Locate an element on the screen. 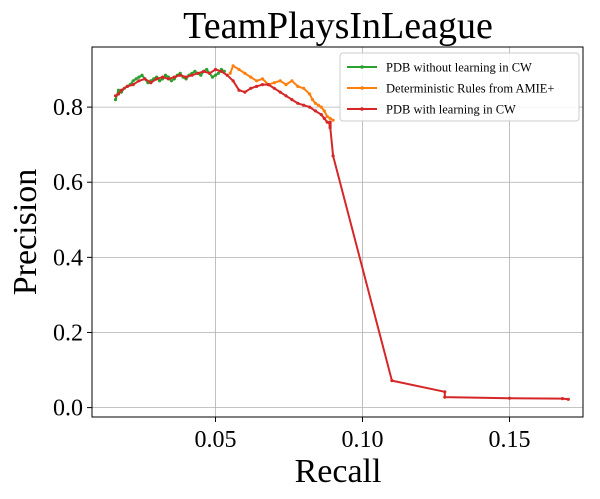 The width and height of the screenshot is (600, 499). legend-box is located at coordinates (459, 87).